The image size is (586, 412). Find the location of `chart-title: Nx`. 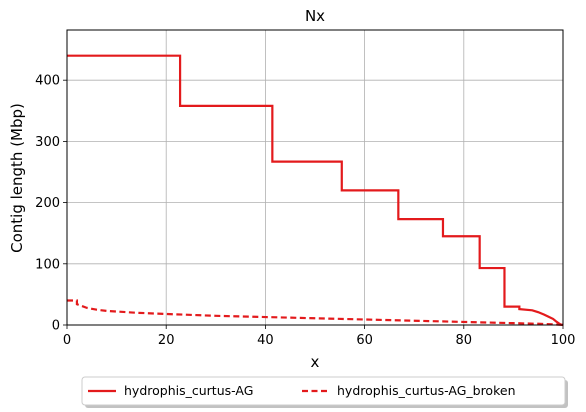

chart-title: Nx is located at coordinates (315, 16).